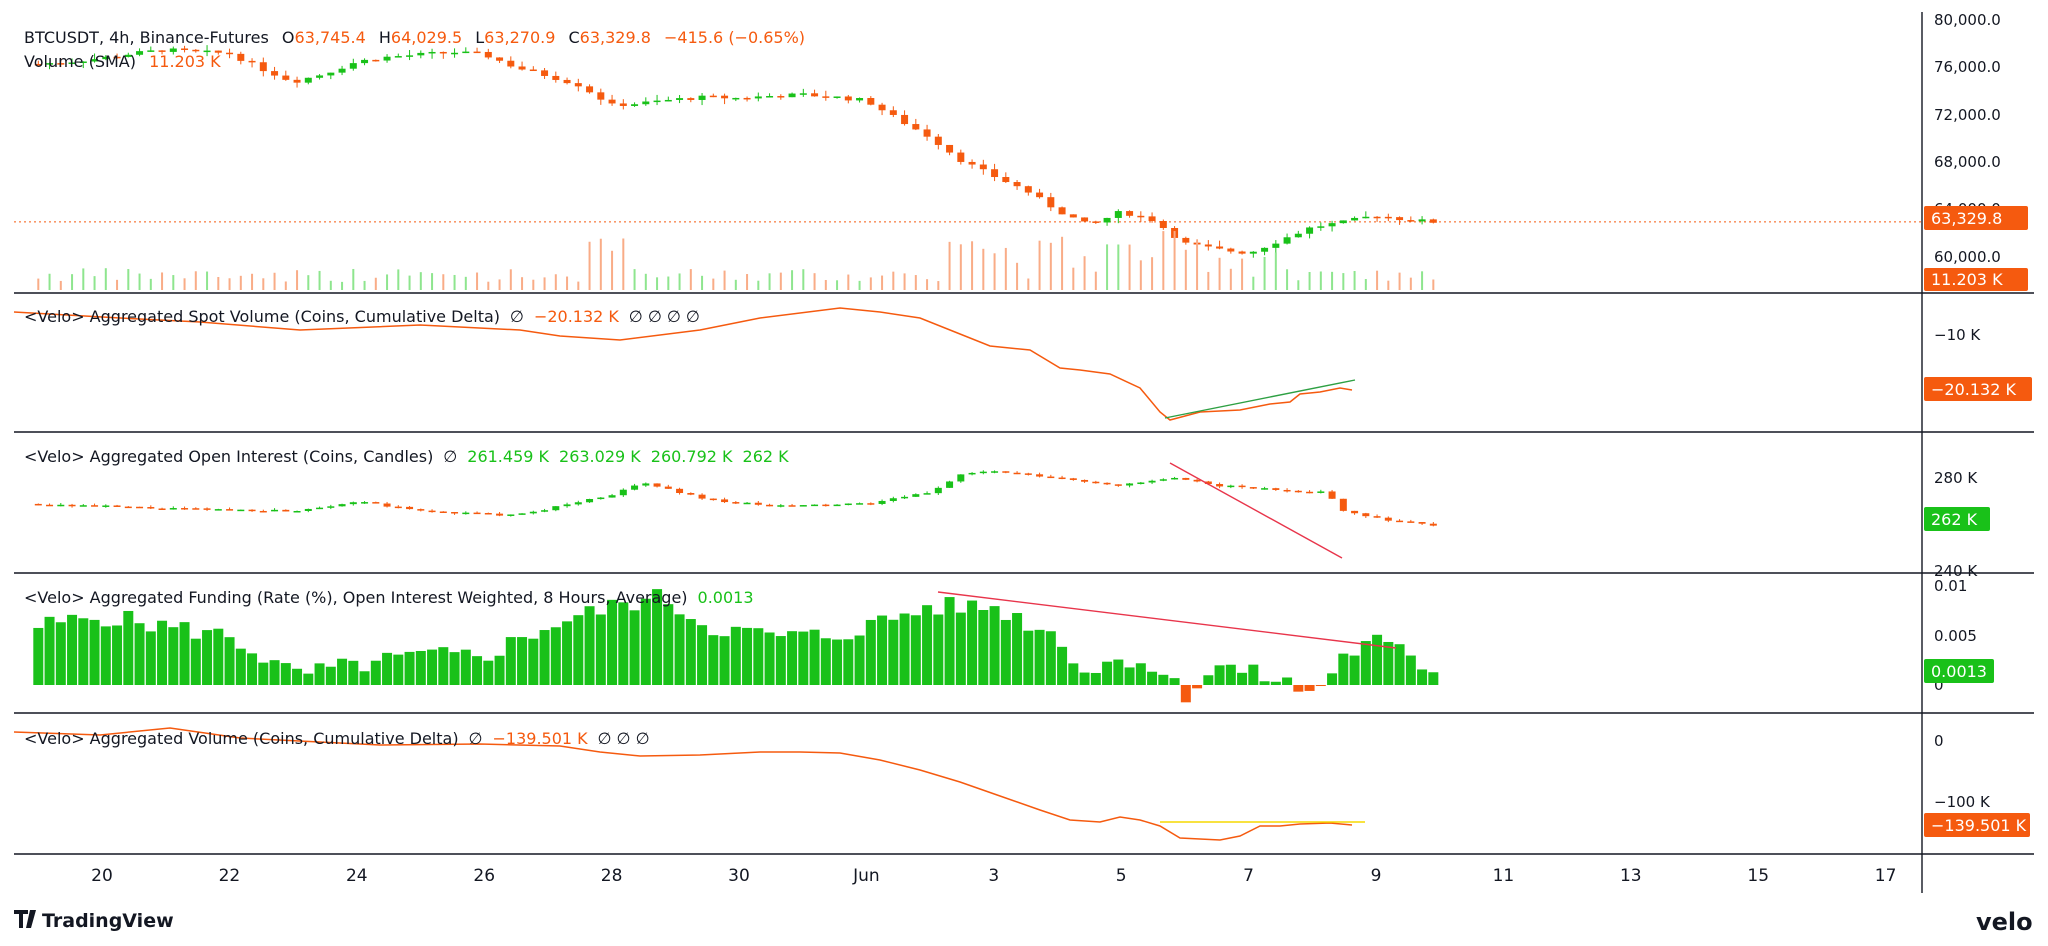 The height and width of the screenshot is (946, 2048). I want to click on time-tick: 3, so click(993, 876).